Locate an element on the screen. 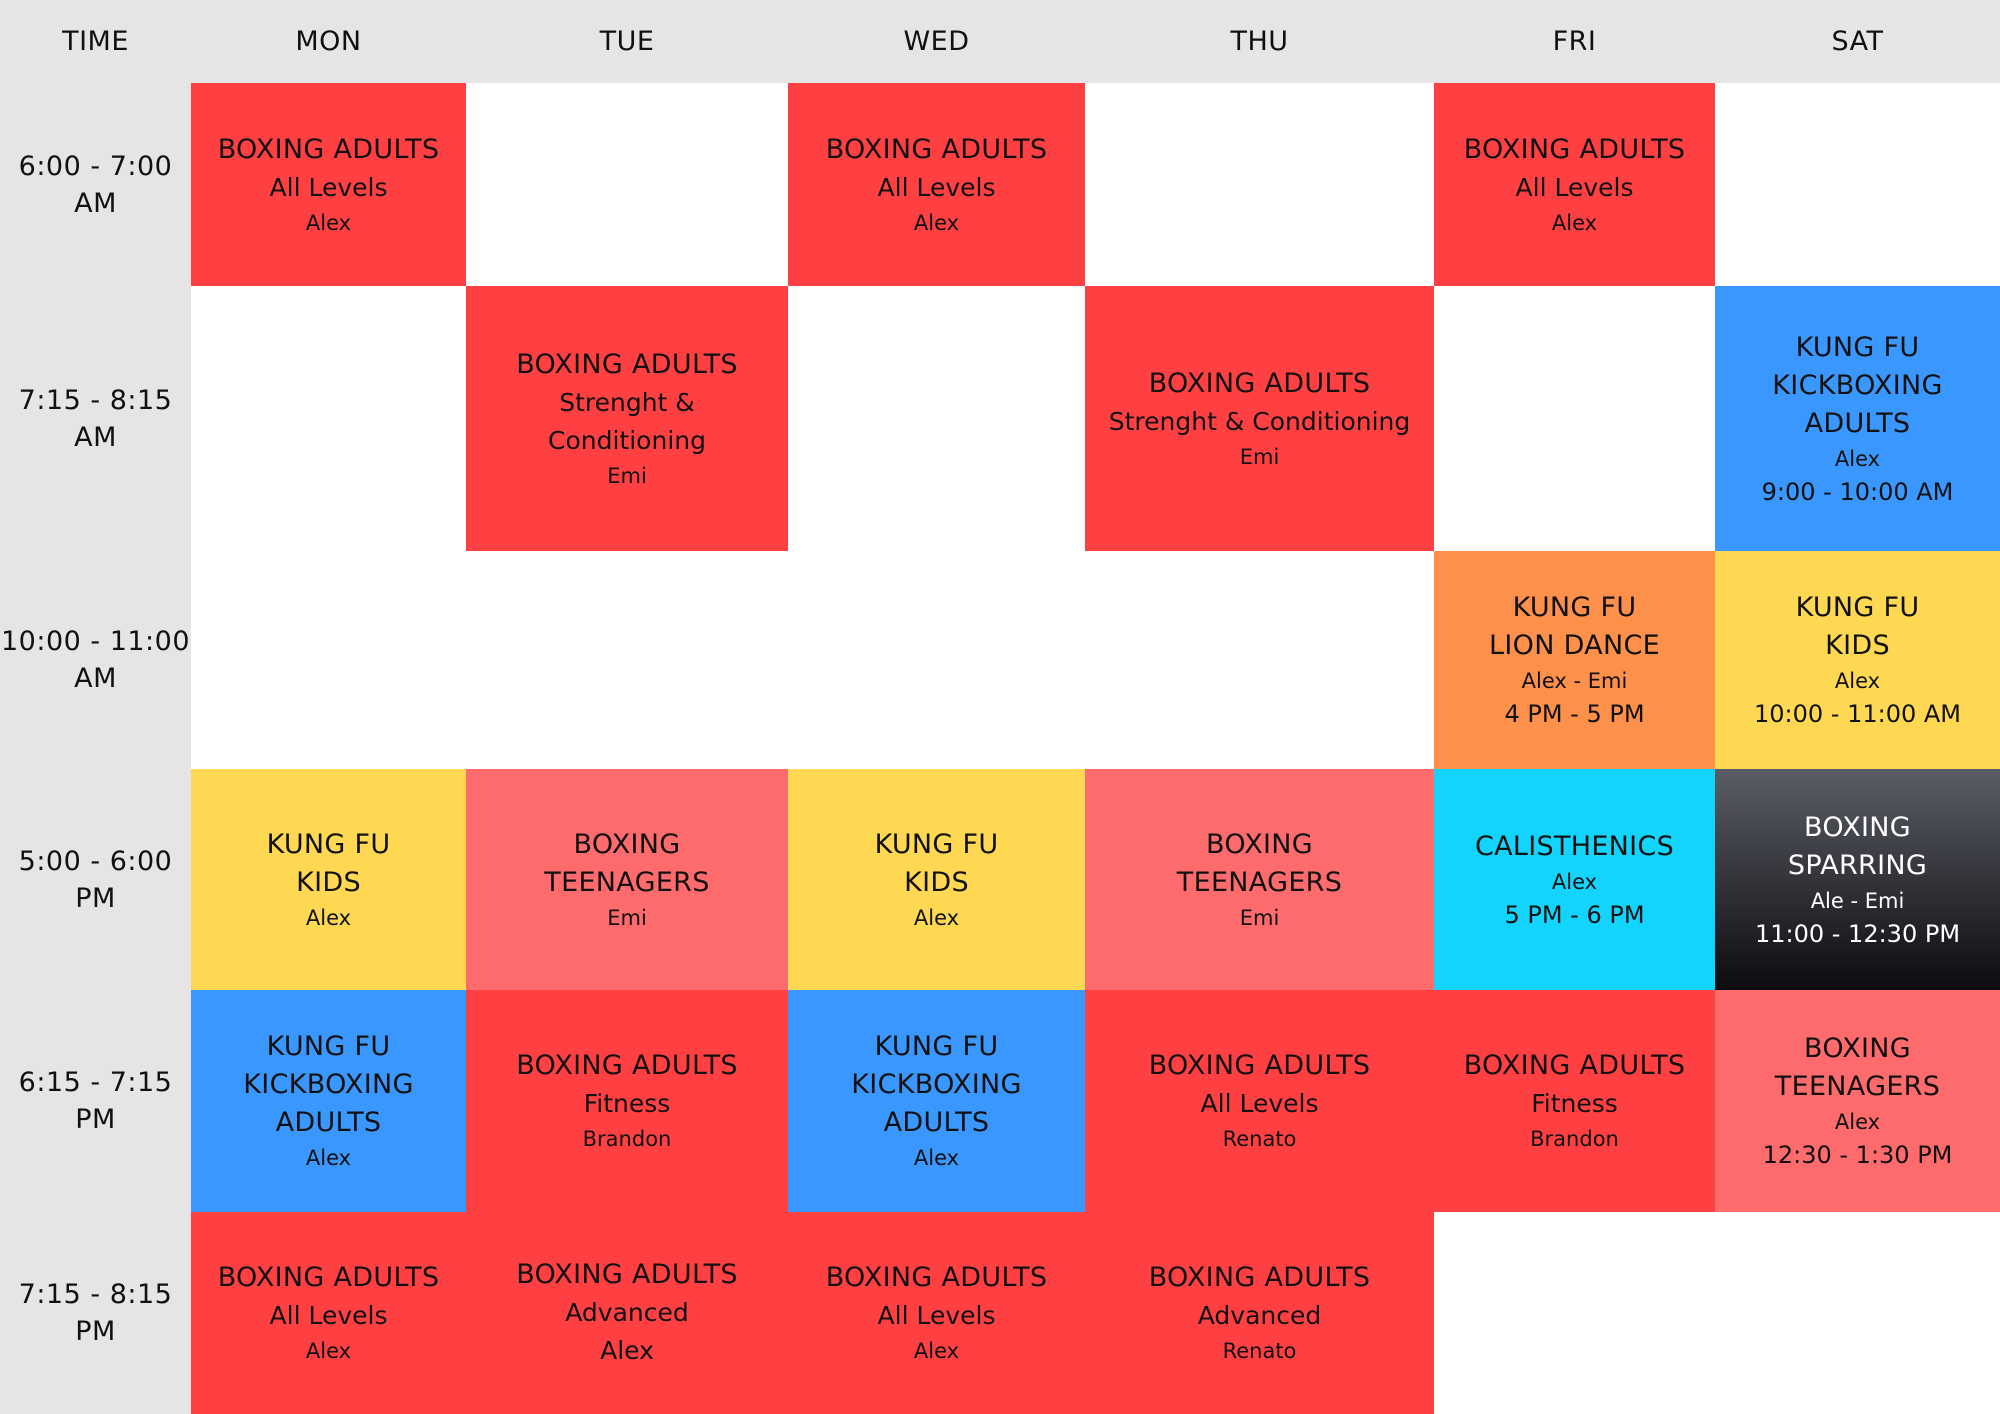 This screenshot has height=1414, width=2000. class-title: CALISTHENICS is located at coordinates (1574, 846).